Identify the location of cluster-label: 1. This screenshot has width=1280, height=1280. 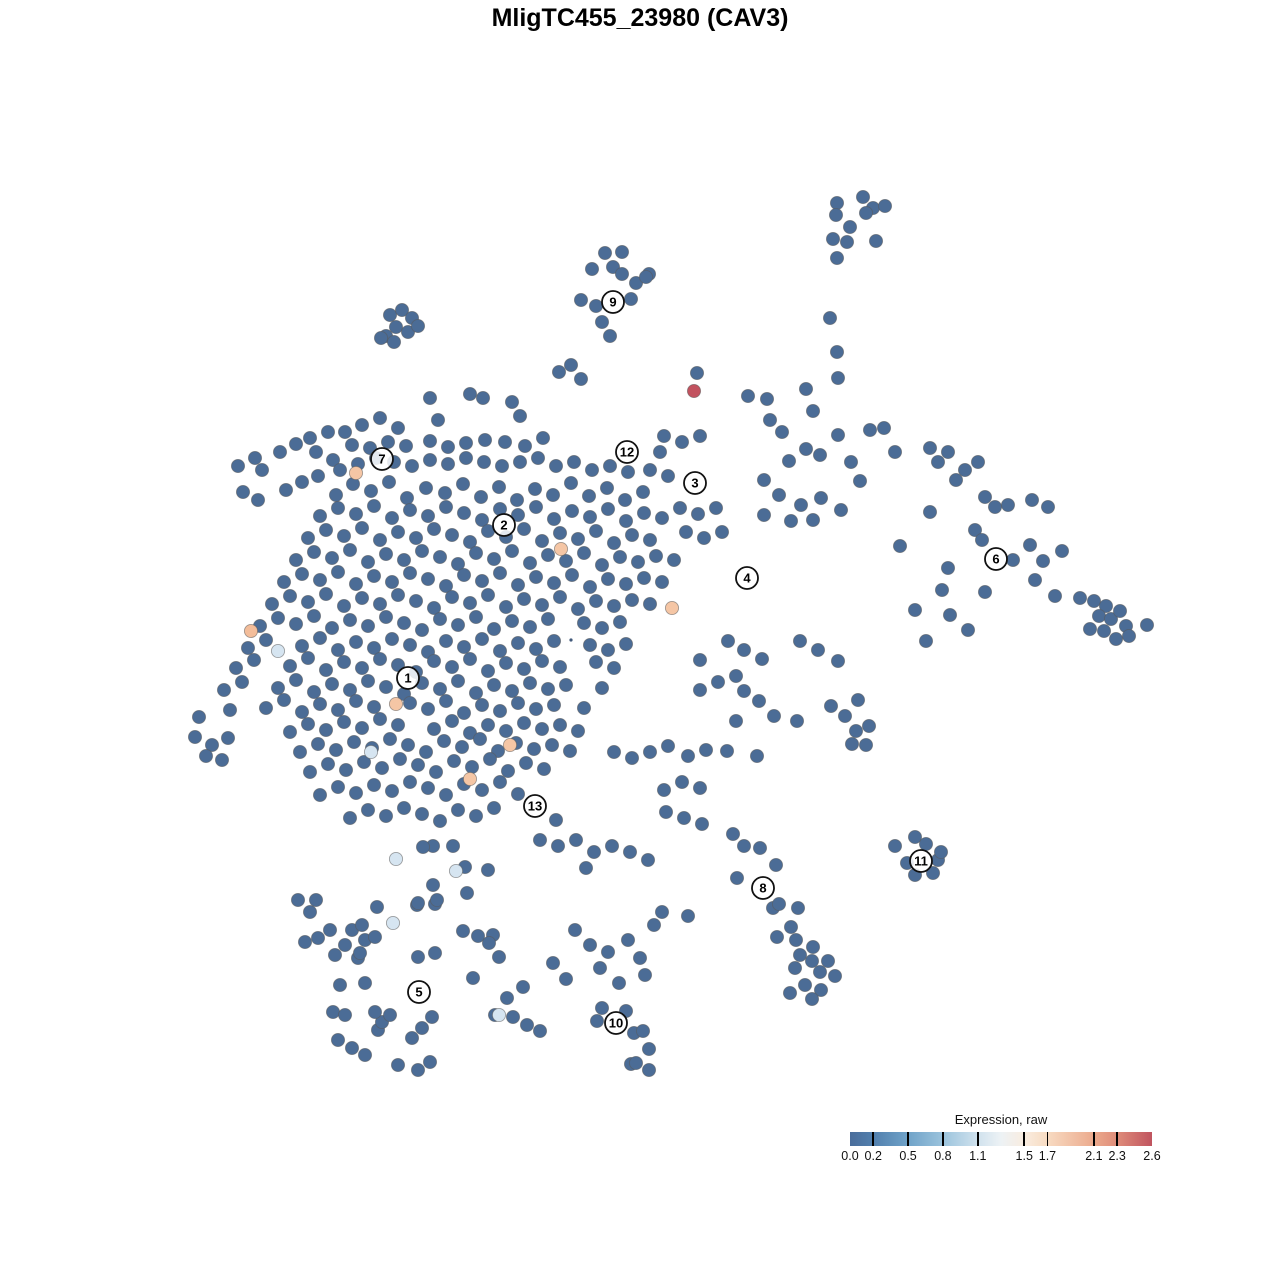
(408, 678).